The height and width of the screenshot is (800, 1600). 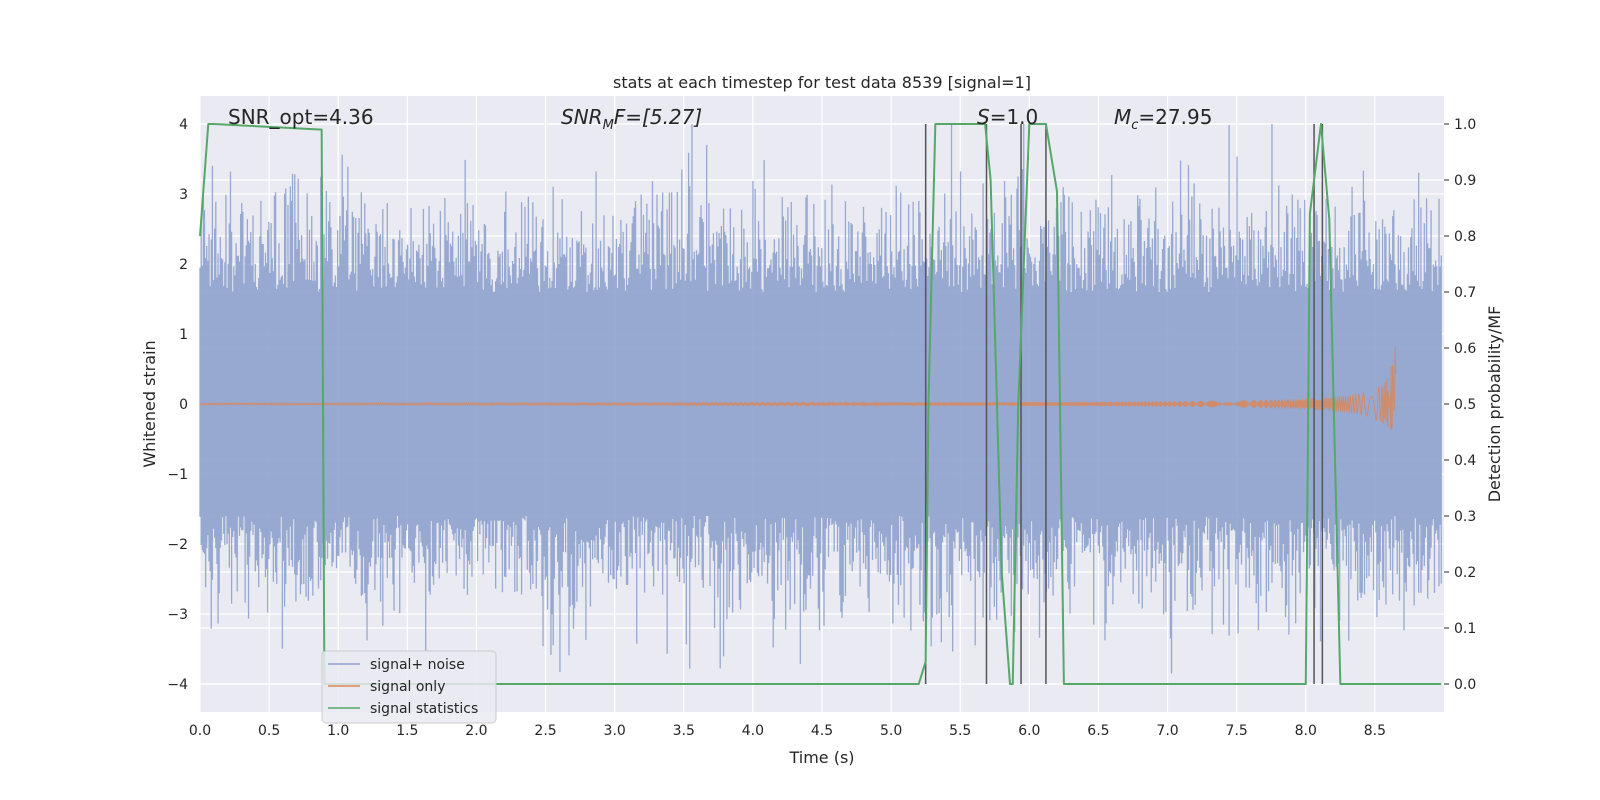 I want to click on legend-box, so click(x=409, y=687).